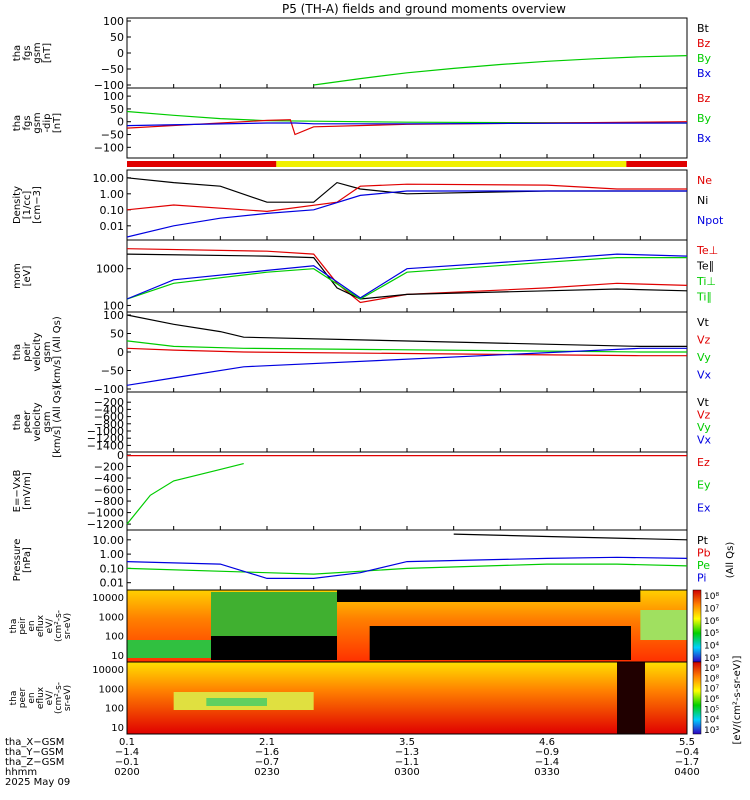 This screenshot has height=800, width=750. What do you see at coordinates (737, 699) in the screenshot?
I see `colorbar-label: [eV/(cm²-s-sr-eV)]` at bounding box center [737, 699].